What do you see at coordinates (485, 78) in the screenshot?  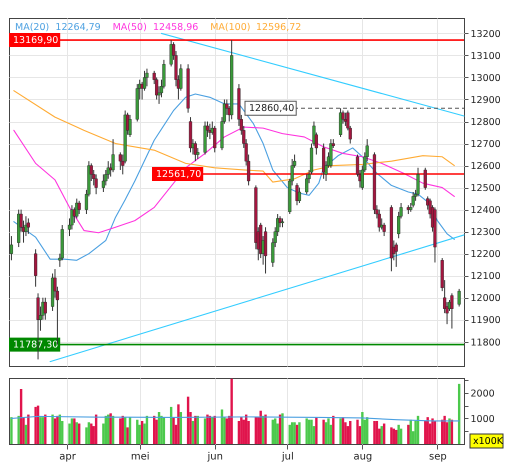 I see `y-tick-label: 13000` at bounding box center [485, 78].